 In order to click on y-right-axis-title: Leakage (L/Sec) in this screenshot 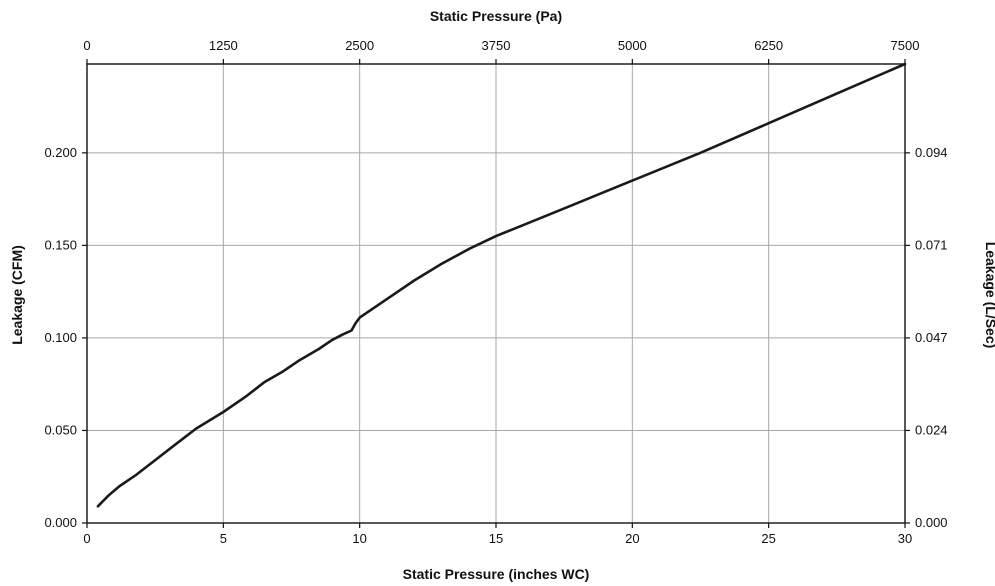, I will do `click(989, 295)`.